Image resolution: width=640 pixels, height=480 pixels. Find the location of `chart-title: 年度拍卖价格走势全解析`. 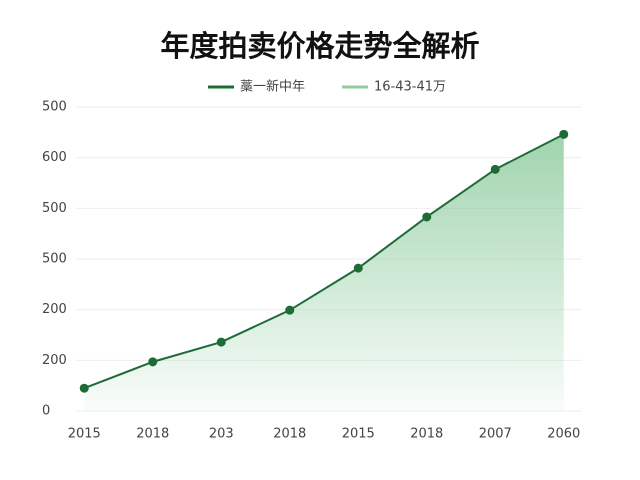

chart-title: 年度拍卖价格走势全解析 is located at coordinates (319, 46).